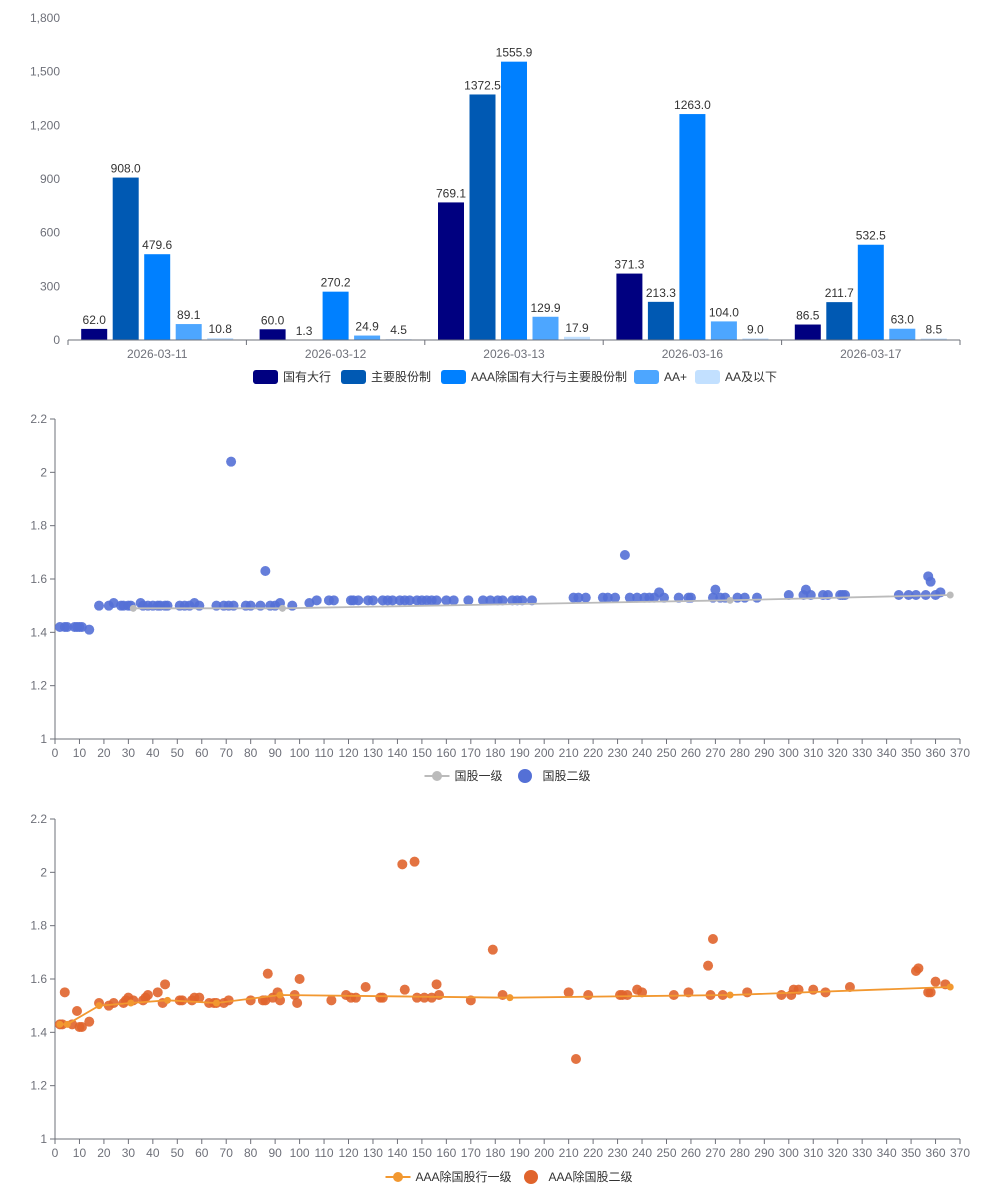 The image size is (1000, 1200). I want to click on legend-item: 国股二级, so click(554, 776).